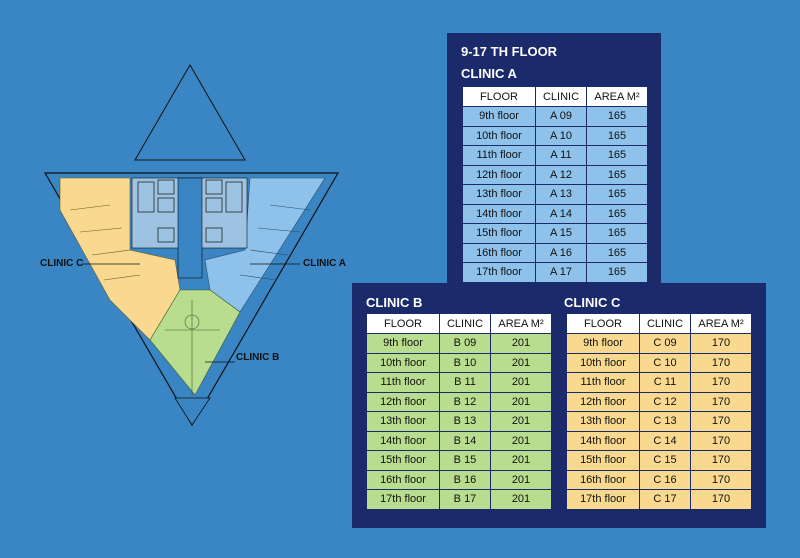  I want to click on cell-clinic: C 09, so click(665, 343).